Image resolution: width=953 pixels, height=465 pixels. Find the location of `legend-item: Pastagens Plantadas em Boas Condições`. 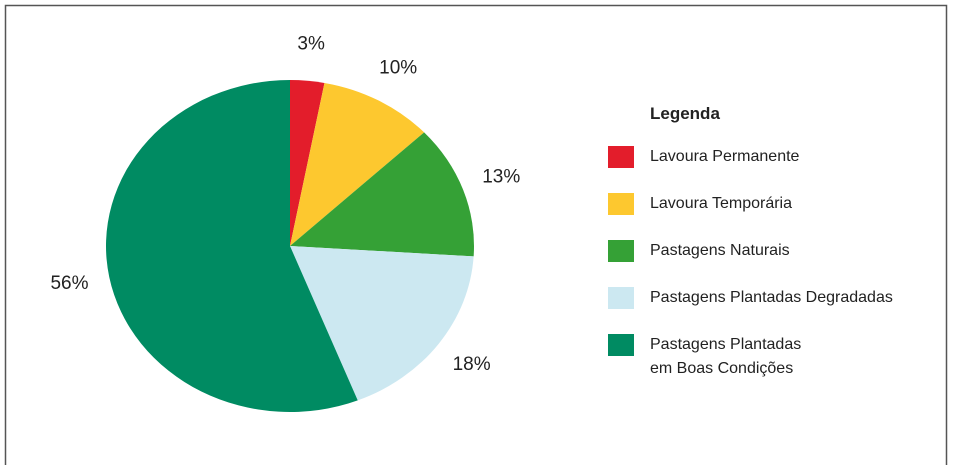

legend-item: Pastagens Plantadas em Boas Condições is located at coordinates (750, 357).